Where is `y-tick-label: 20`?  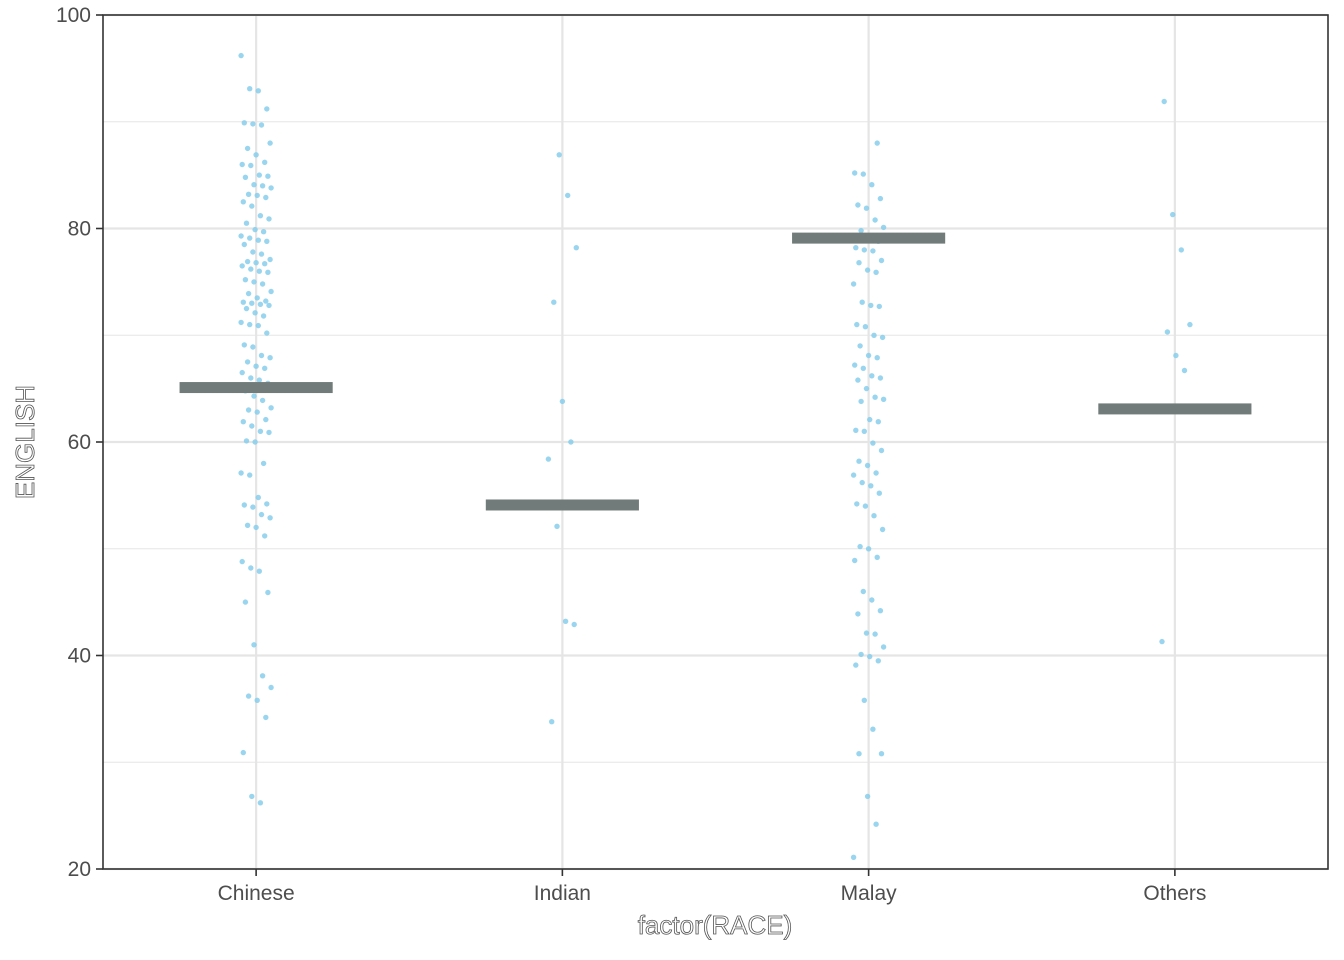 y-tick-label: 20 is located at coordinates (79, 869).